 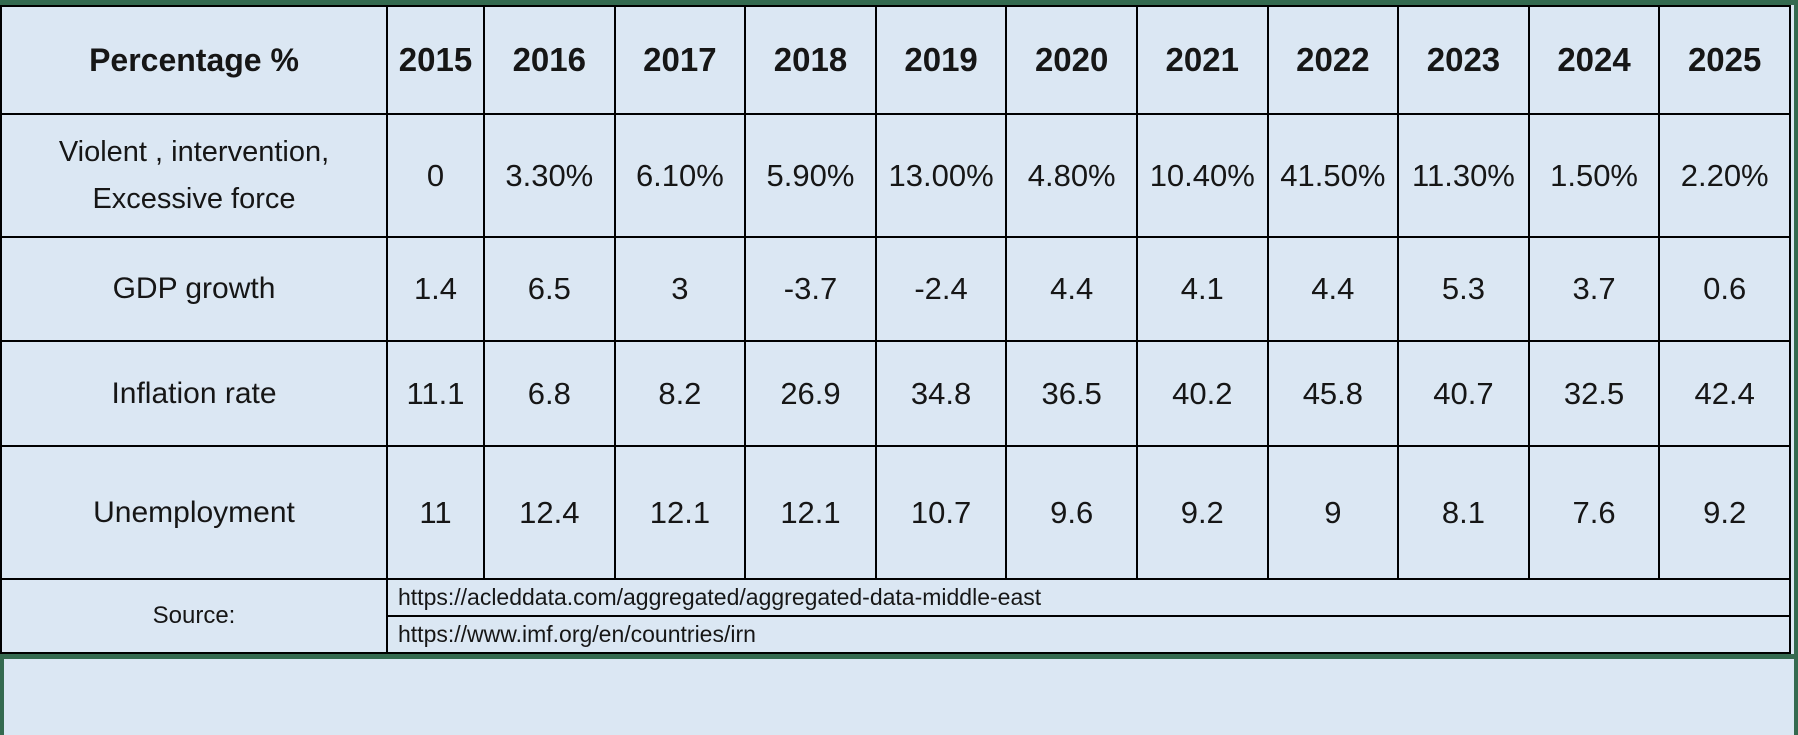 What do you see at coordinates (1071, 175) in the screenshot?
I see `table-cell: 4.80%` at bounding box center [1071, 175].